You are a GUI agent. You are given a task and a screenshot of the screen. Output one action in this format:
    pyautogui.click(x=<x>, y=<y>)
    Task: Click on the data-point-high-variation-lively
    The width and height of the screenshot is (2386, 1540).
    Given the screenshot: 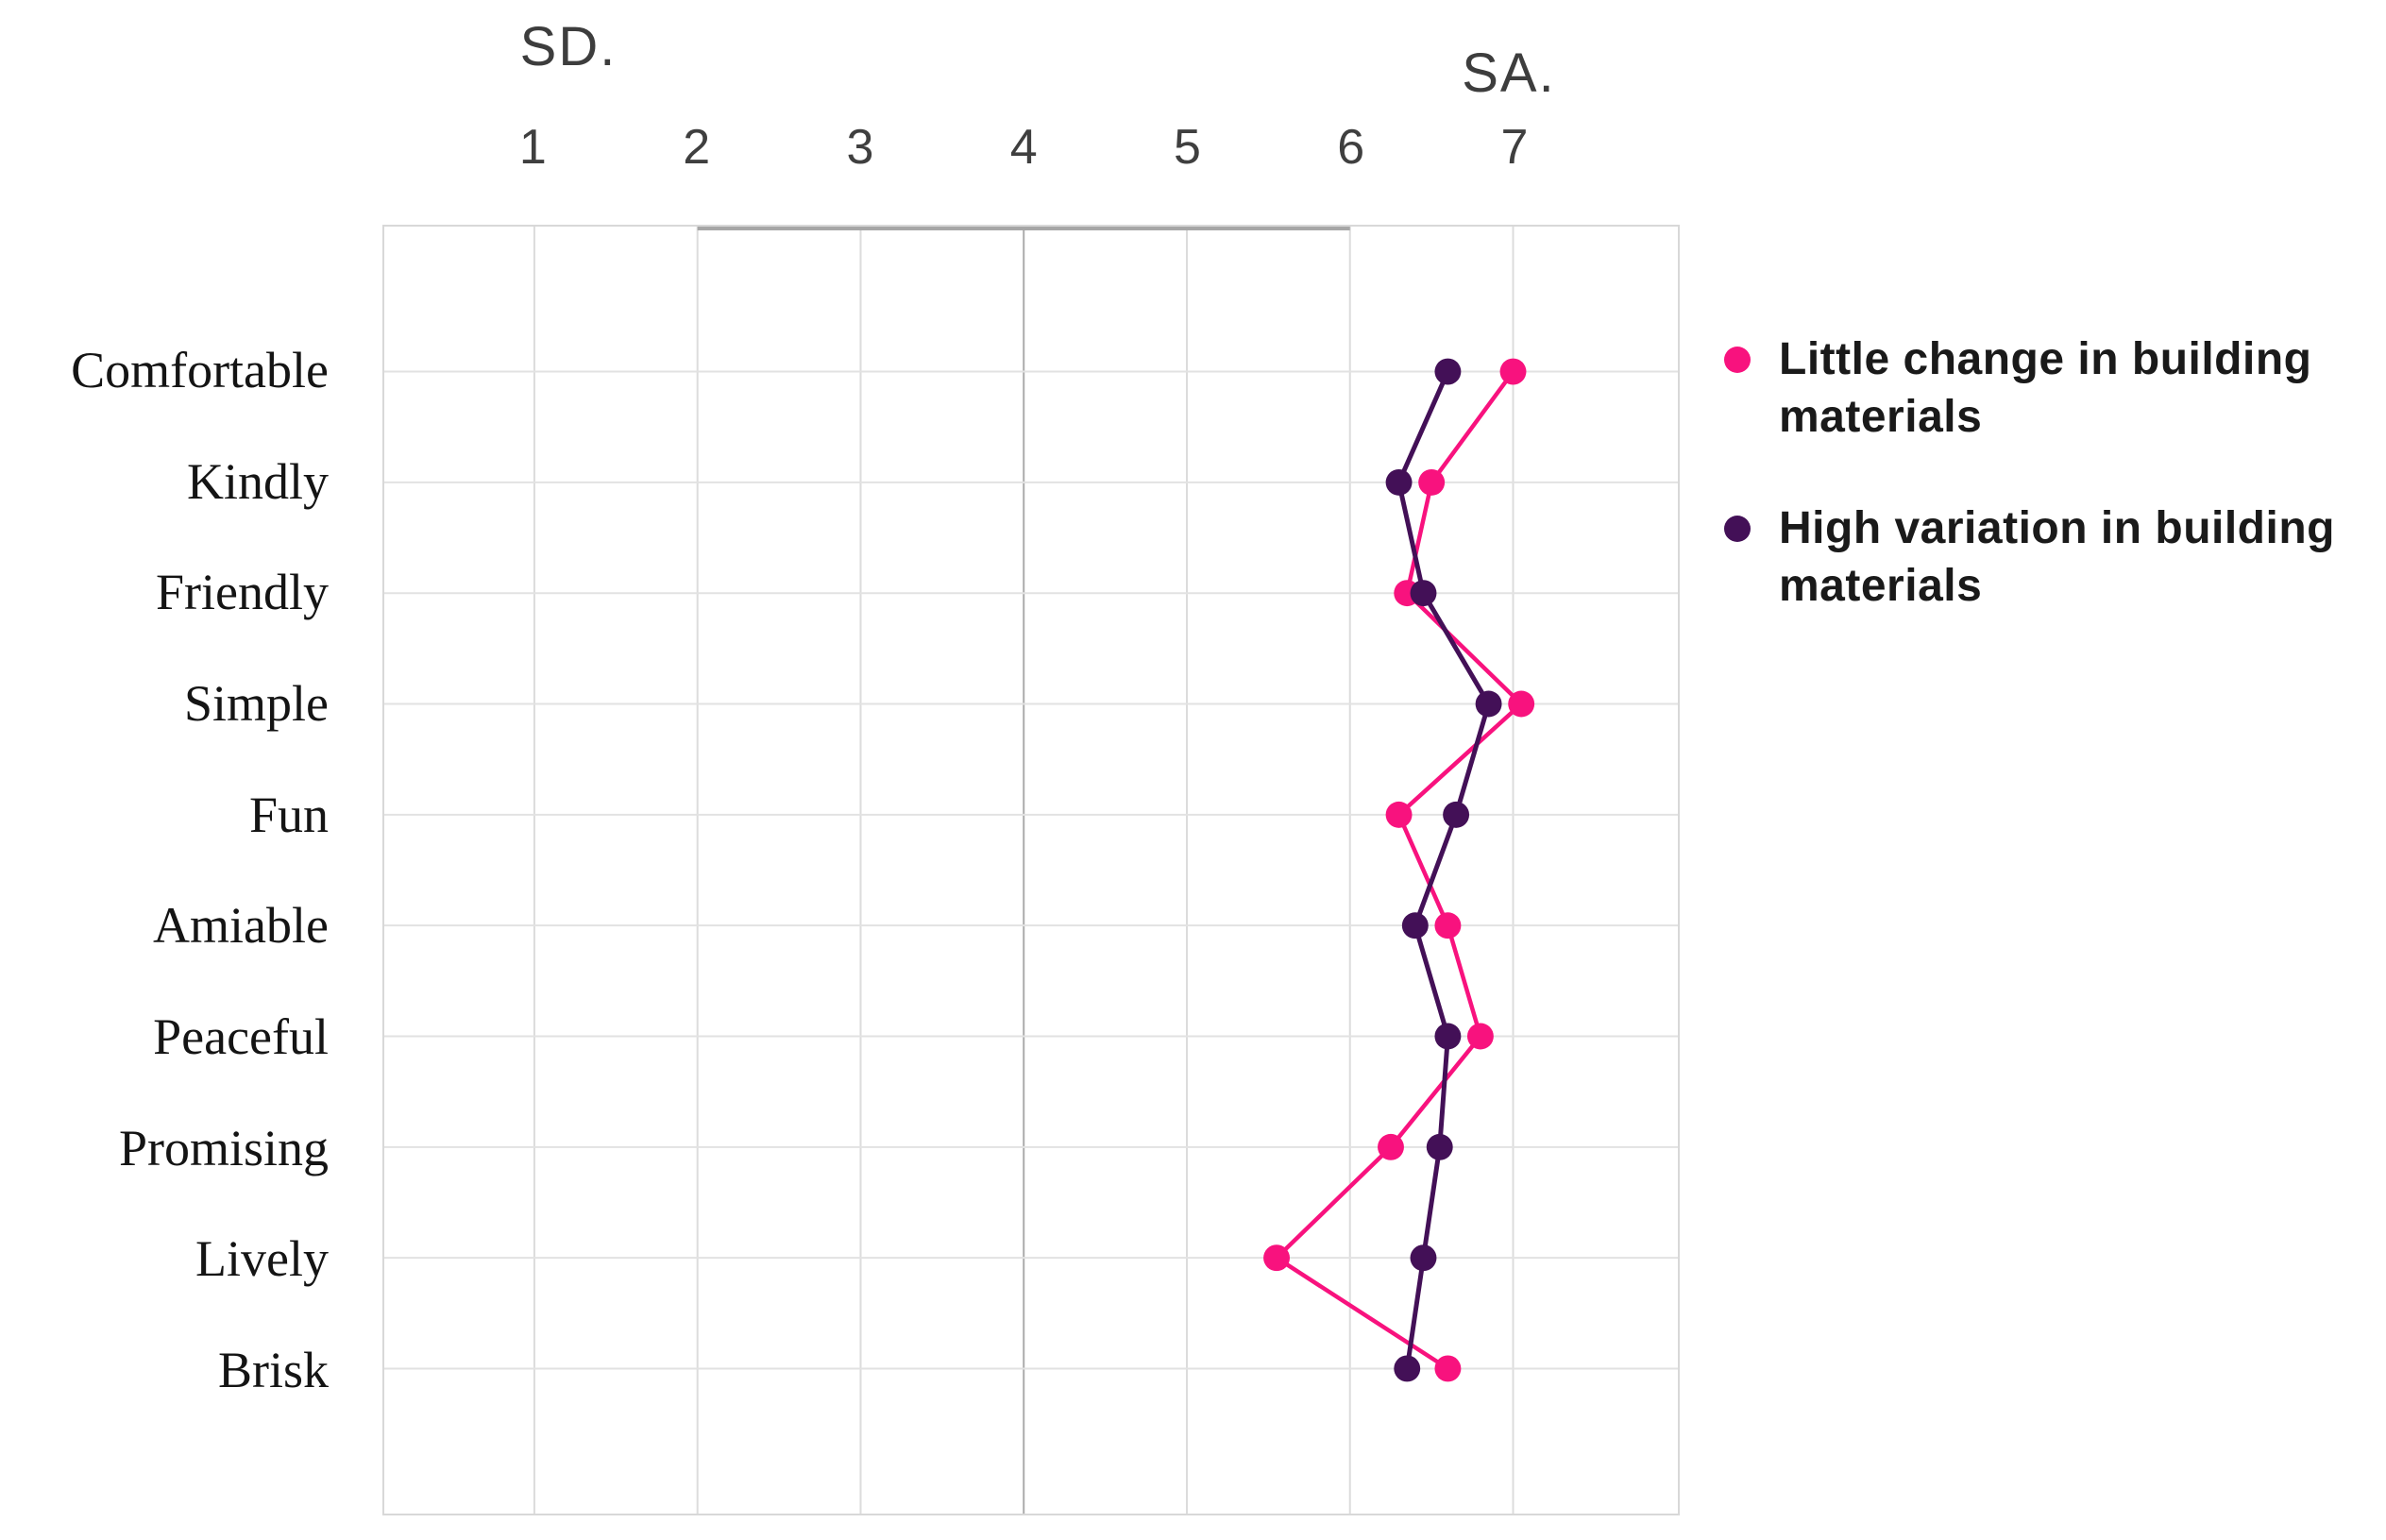 What is the action you would take?
    pyautogui.click(x=1424, y=1258)
    